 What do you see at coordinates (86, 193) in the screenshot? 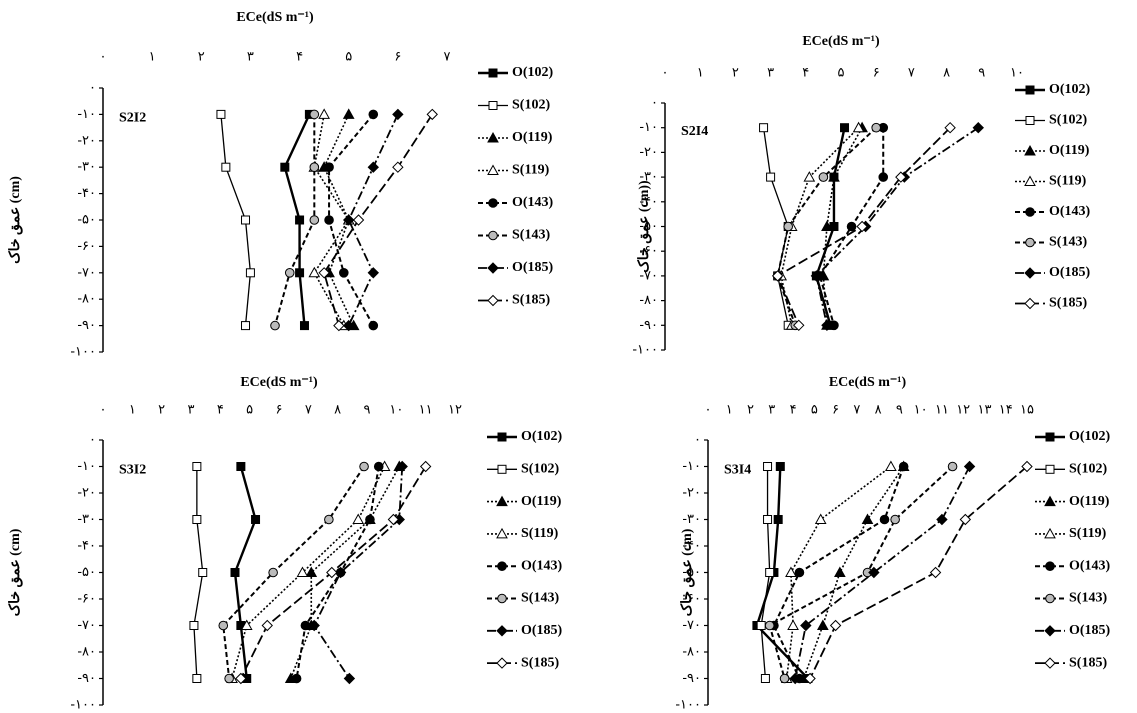
I see `y-tick-label: -۴۰` at bounding box center [86, 193].